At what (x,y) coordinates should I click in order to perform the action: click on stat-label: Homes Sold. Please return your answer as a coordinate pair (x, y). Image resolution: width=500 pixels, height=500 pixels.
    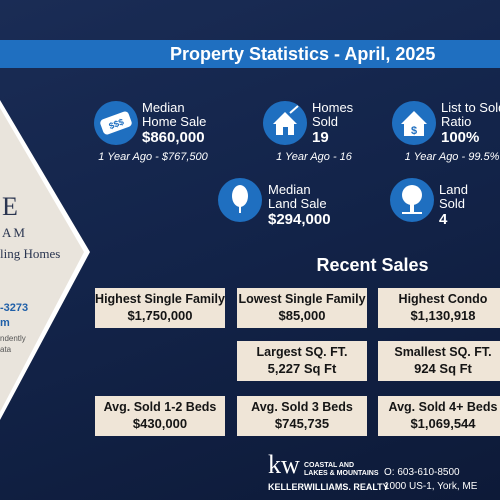
    Looking at the image, I should click on (333, 114).